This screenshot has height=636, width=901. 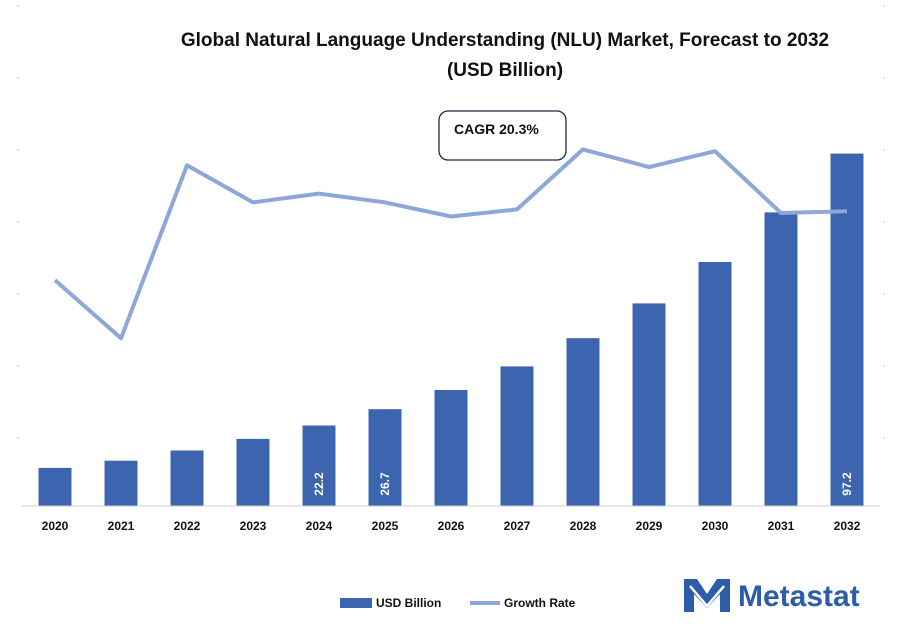 I want to click on cagr-callout: CAGR 20.3%, so click(x=502, y=135).